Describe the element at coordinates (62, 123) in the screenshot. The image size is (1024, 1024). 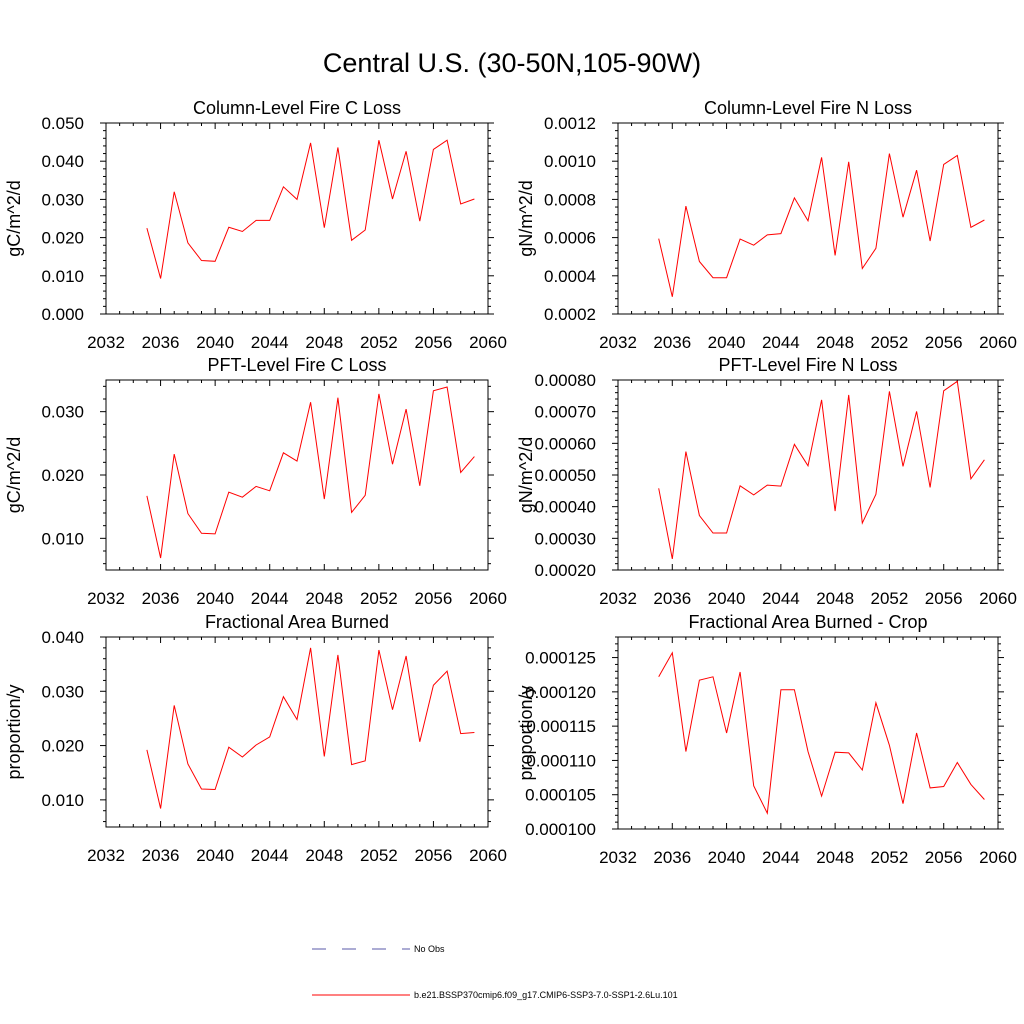
I see `y-tick-label: 0.050` at that location.